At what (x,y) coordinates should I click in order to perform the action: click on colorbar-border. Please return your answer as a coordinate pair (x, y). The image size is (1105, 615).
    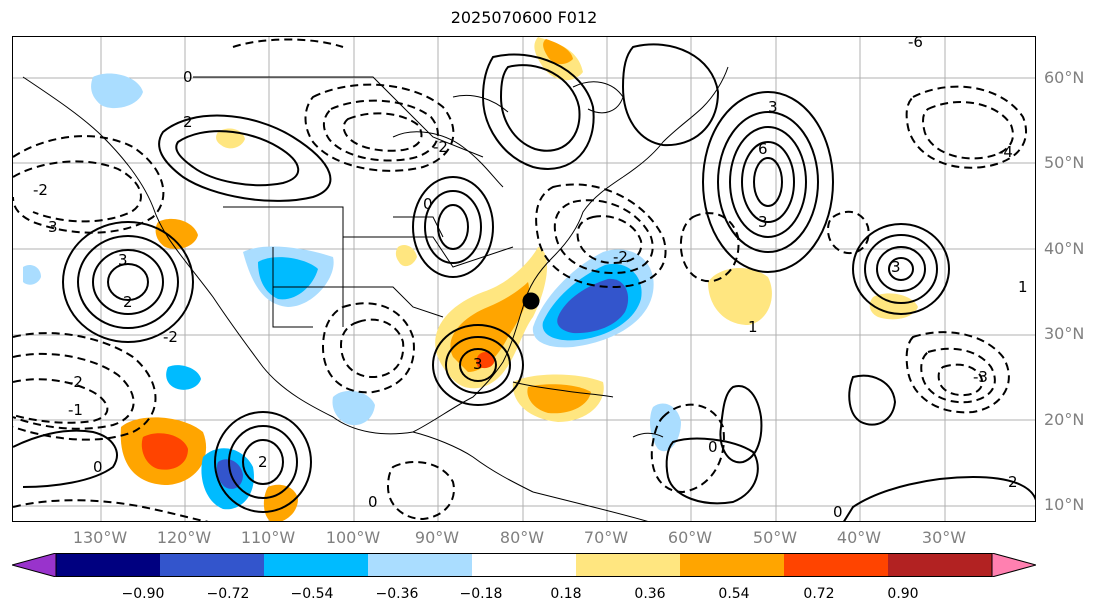
    Looking at the image, I should click on (524, 565).